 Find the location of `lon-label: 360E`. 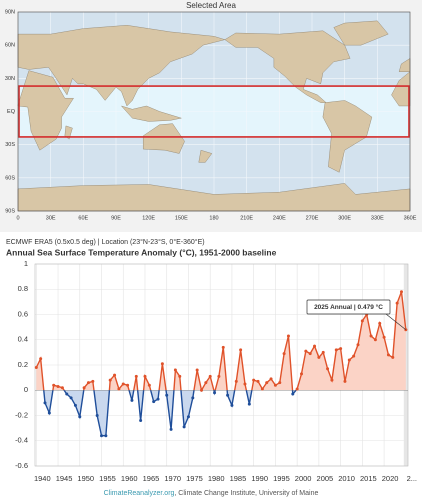

lon-label: 360E is located at coordinates (410, 218).